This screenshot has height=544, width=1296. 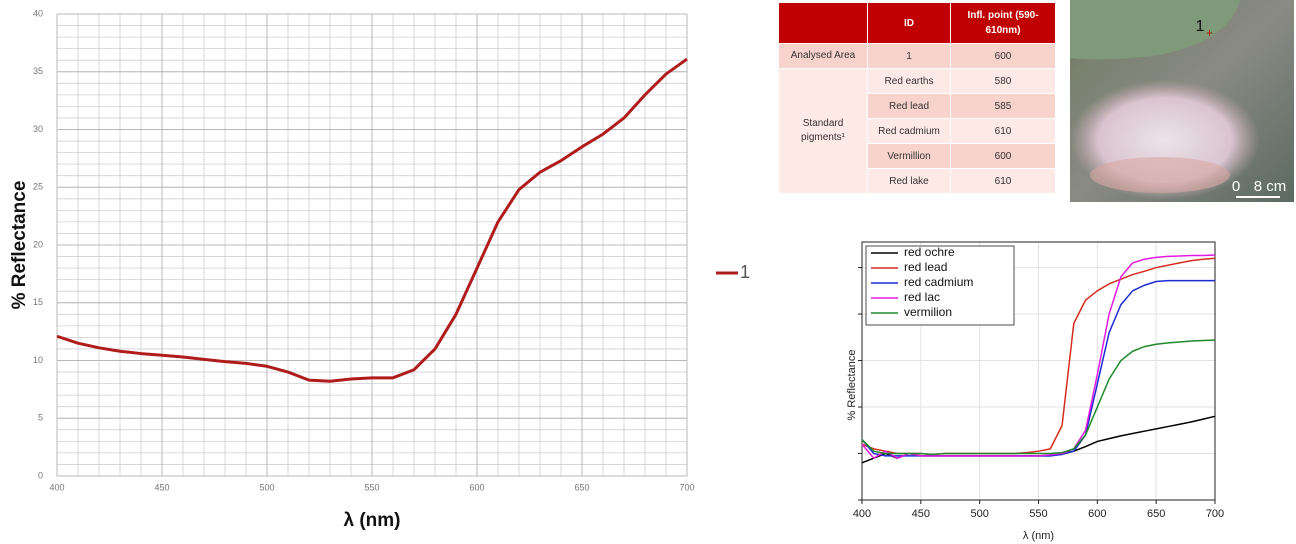 I want to click on leaf, so click(x=1155, y=30).